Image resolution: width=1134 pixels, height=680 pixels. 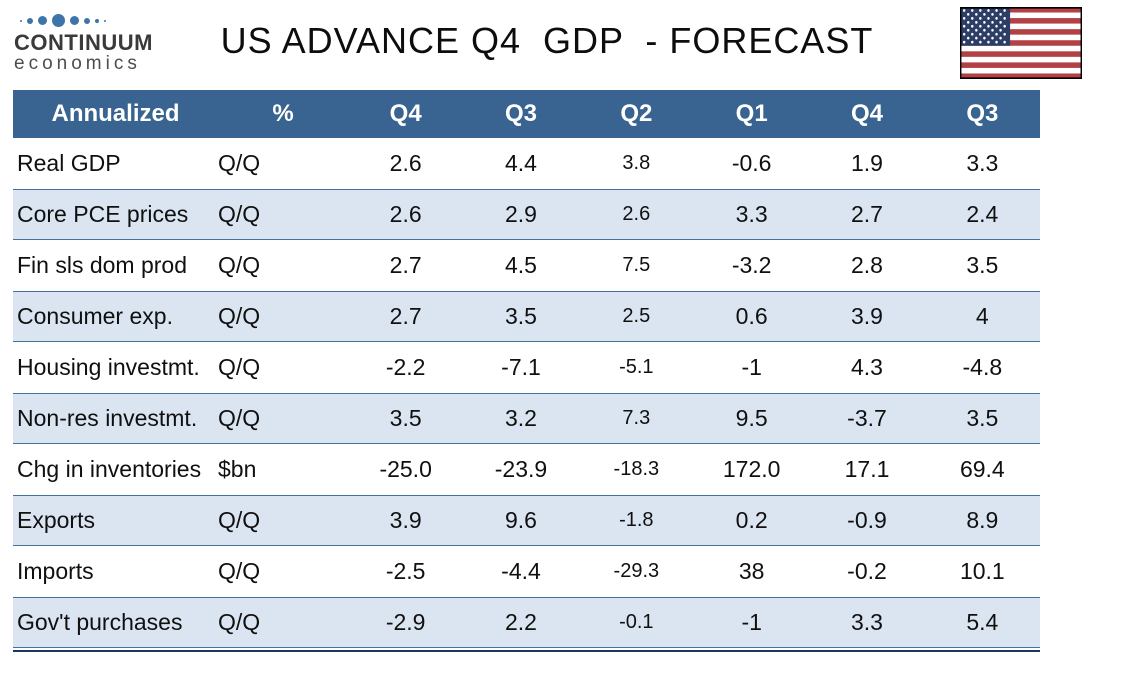 I want to click on value-cell: 8.9, so click(x=982, y=520).